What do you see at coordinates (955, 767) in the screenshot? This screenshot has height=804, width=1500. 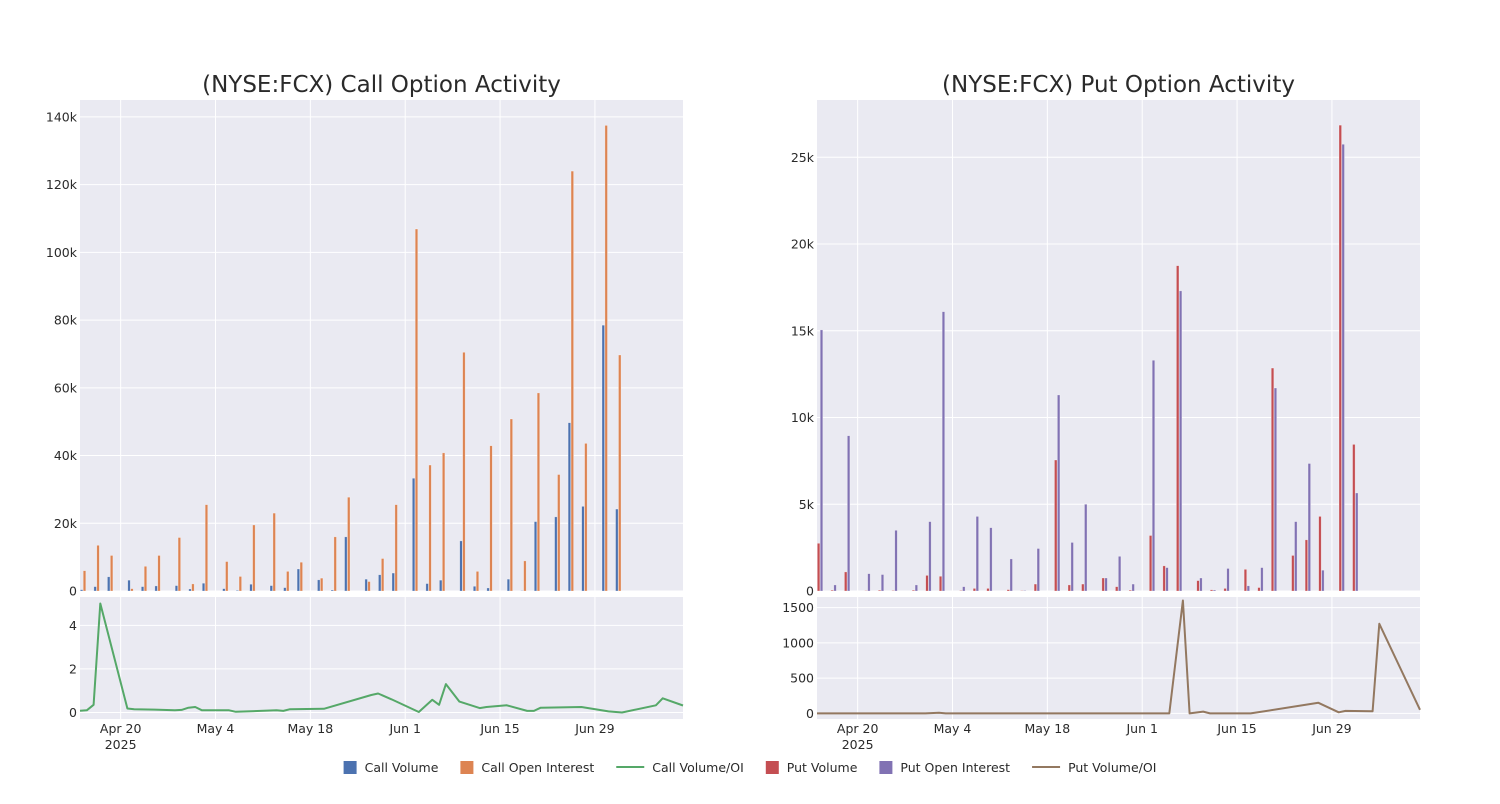 I see `legend-label-put-open-interest: Put Open Interest` at bounding box center [955, 767].